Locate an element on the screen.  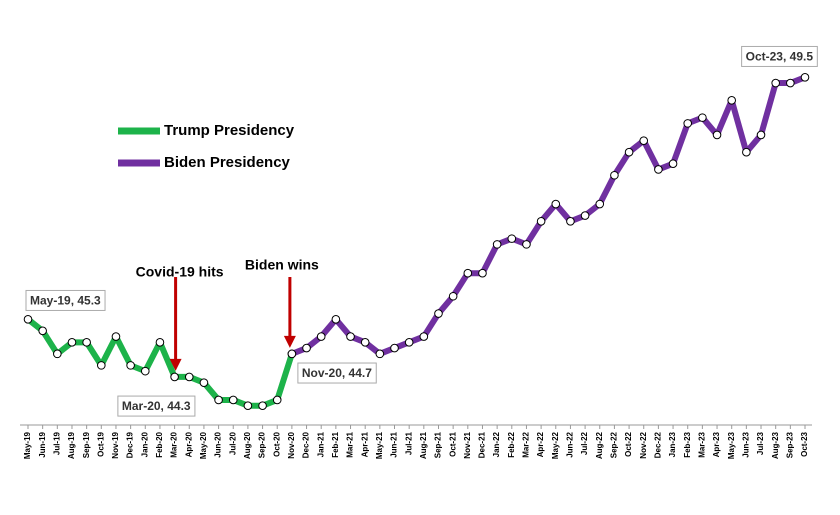
x-tick-label: May-19 is located at coordinates (27, 445).